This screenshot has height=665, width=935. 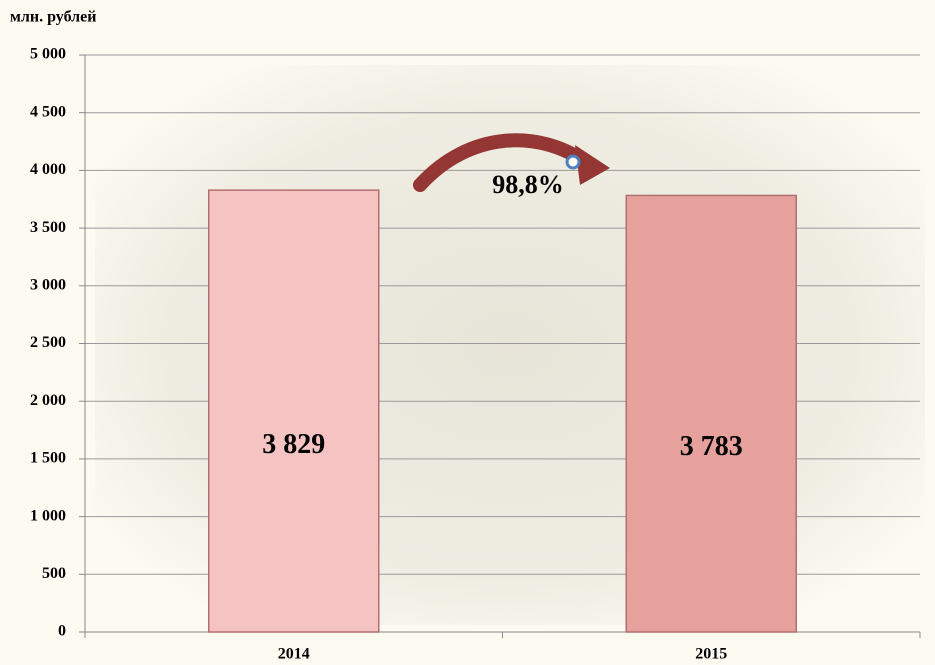 I want to click on y-tick-label: 3 000, so click(x=48, y=284).